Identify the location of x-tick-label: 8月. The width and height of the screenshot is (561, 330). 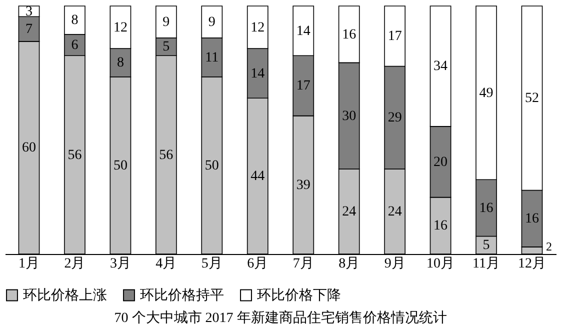
(349, 264).